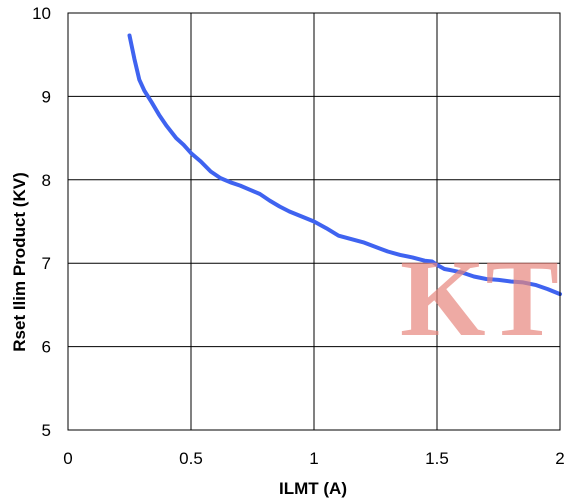 The width and height of the screenshot is (566, 502). Describe the element at coordinates (559, 458) in the screenshot. I see `x-tick-label: 2` at that location.